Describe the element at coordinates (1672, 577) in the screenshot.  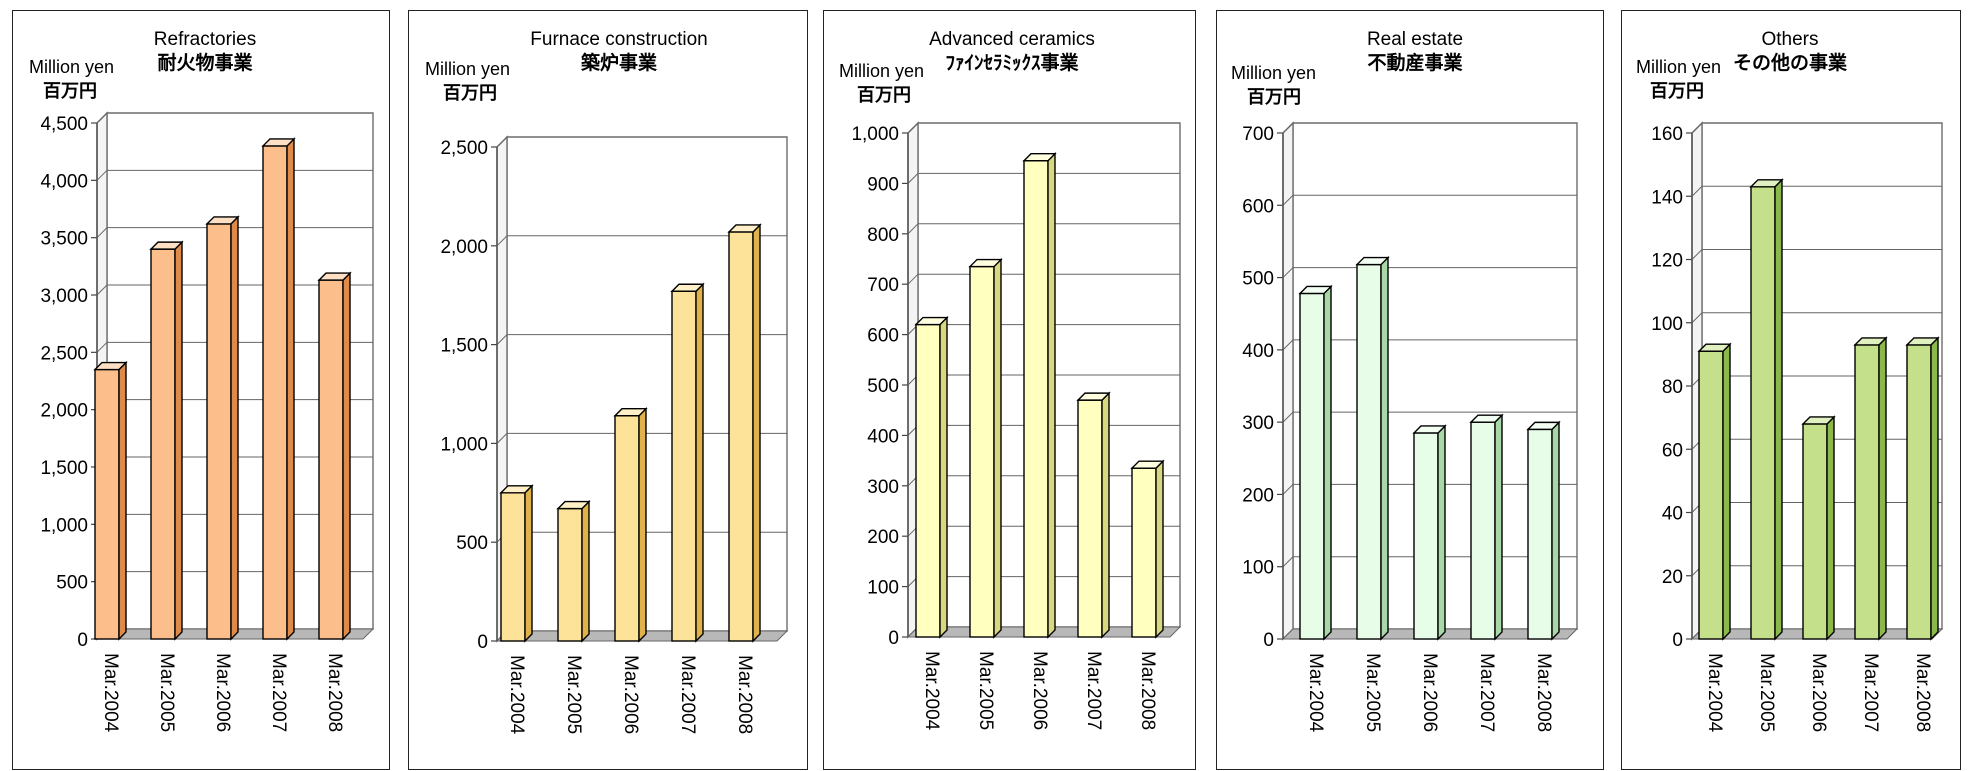
I see `y-tick-label: 20` at that location.